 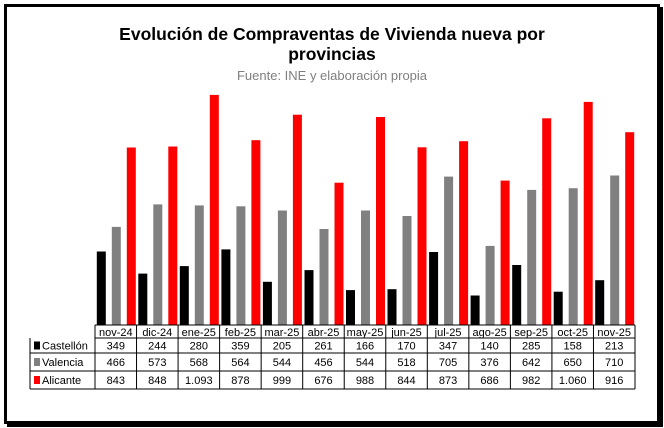 What do you see at coordinates (157, 363) in the screenshot?
I see `data-label-valencia-dic-24: 573` at bounding box center [157, 363].